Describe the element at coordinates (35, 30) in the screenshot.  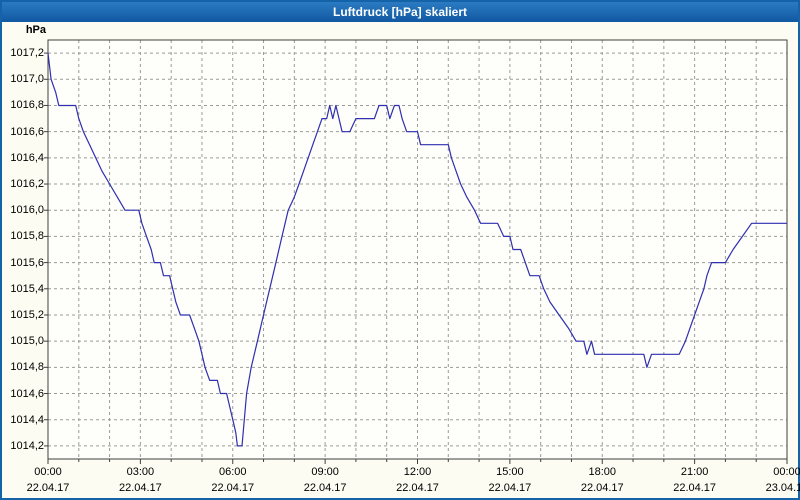
I see `y-axis-unit-label: hPa` at that location.